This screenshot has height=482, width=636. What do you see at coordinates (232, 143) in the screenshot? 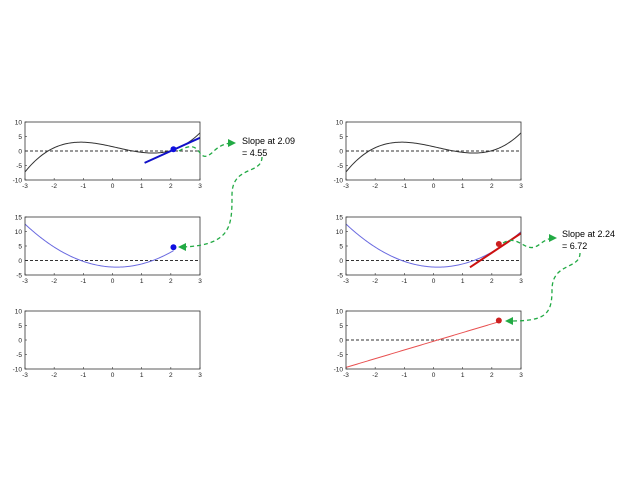
I see `annotation-left-arrowhead-top` at bounding box center [232, 143].